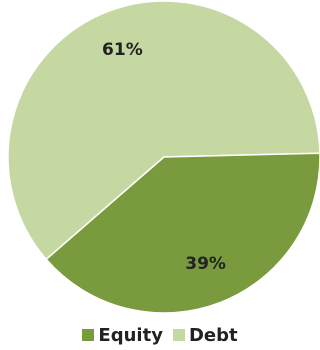 This screenshot has height=350, width=320. Describe the element at coordinates (205, 264) in the screenshot. I see `data-label-equity: 39%` at that location.